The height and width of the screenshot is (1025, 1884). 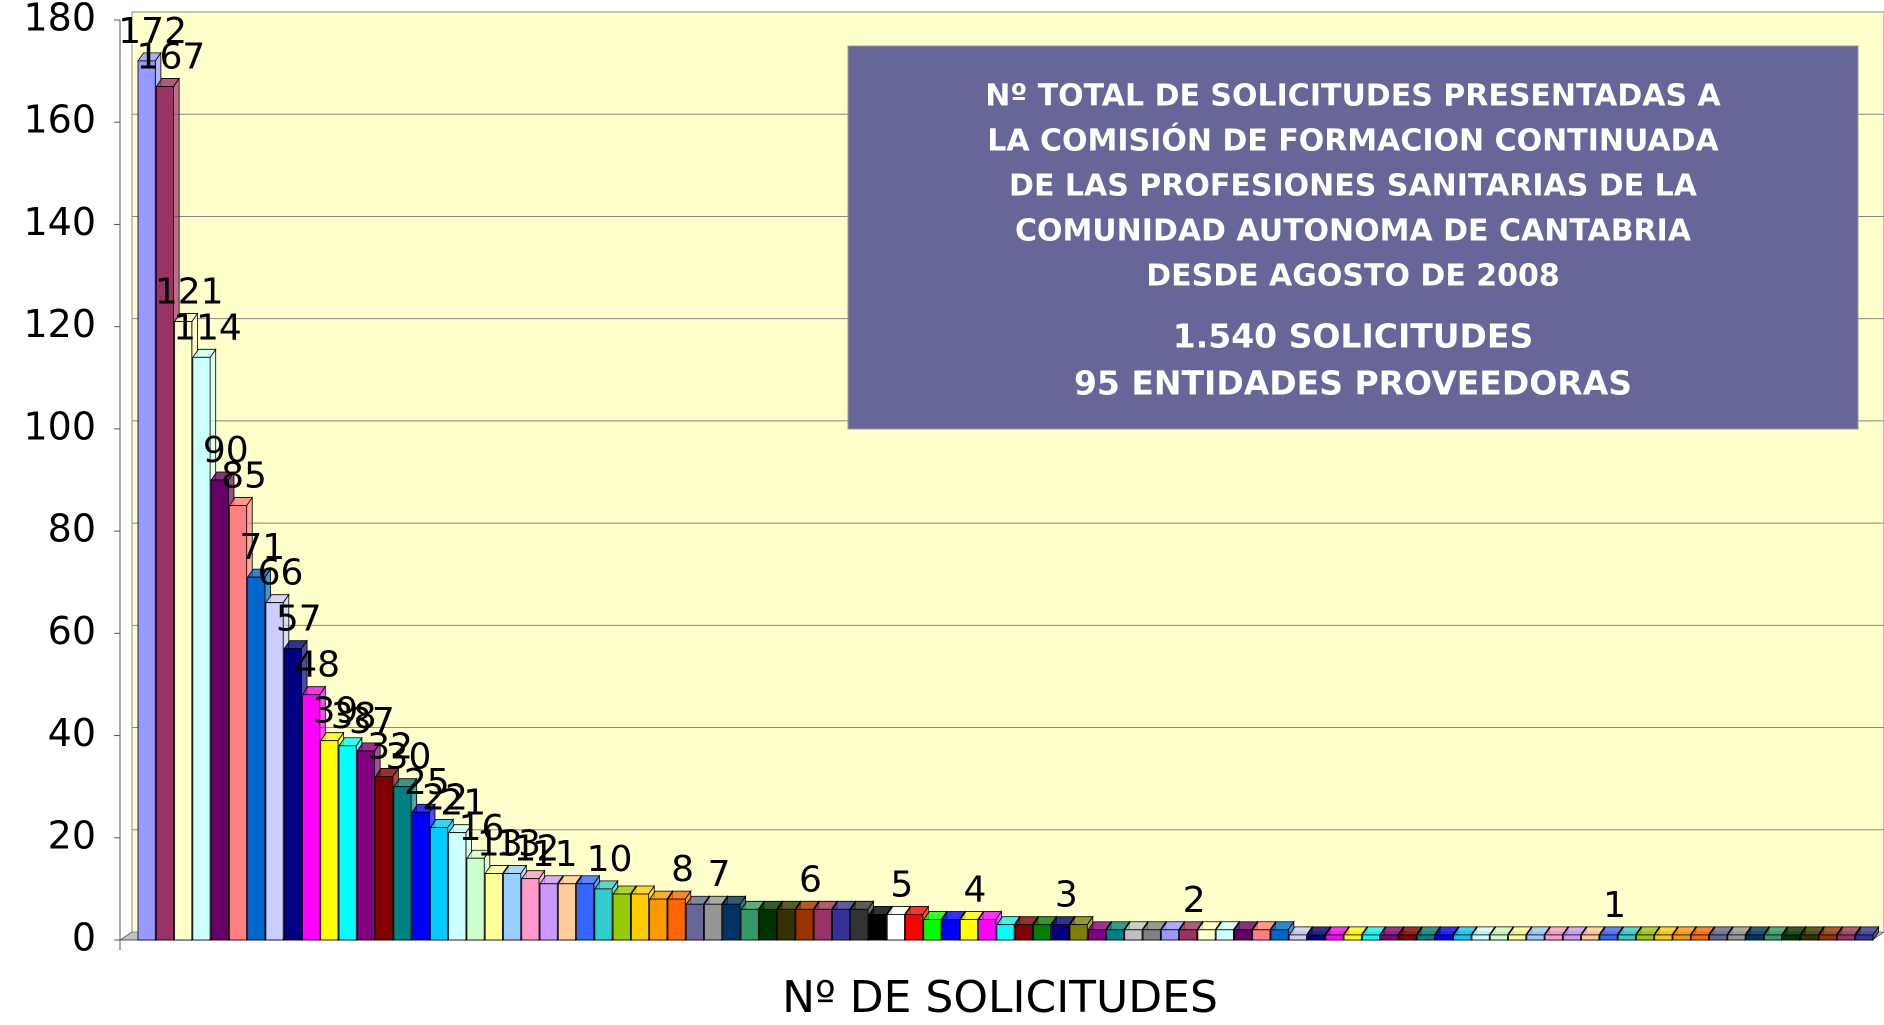 I want to click on data-label: 172, so click(x=152, y=31).